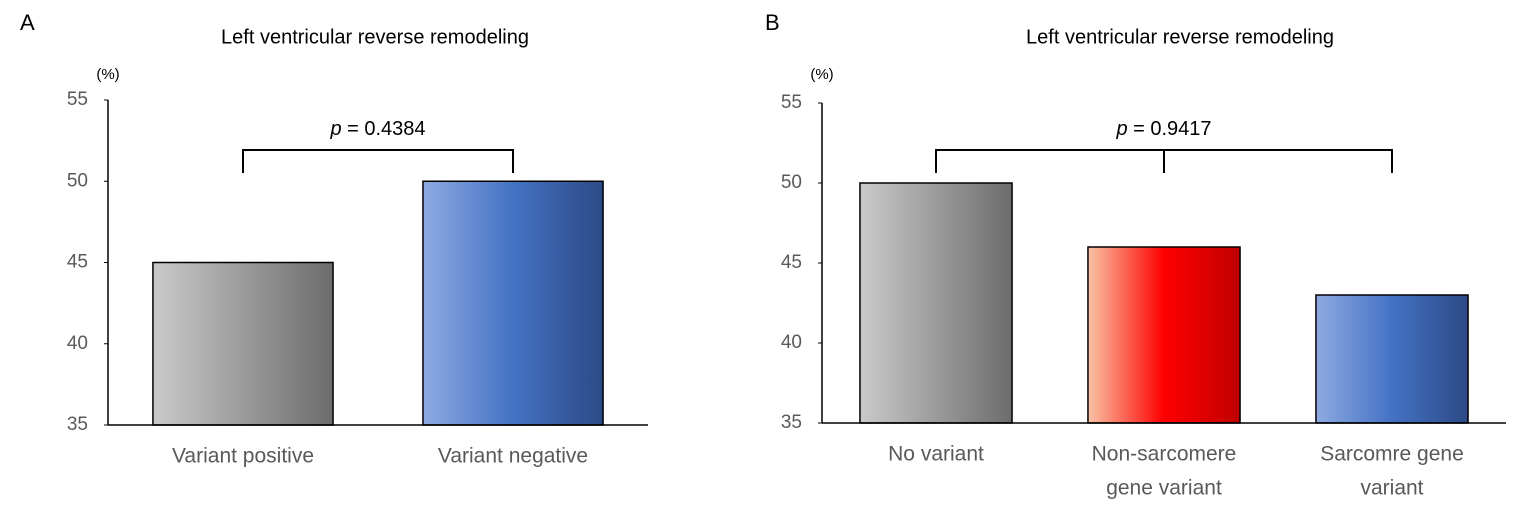 Image resolution: width=1516 pixels, height=506 pixels. What do you see at coordinates (27, 22) in the screenshot?
I see `panel-label: A` at bounding box center [27, 22].